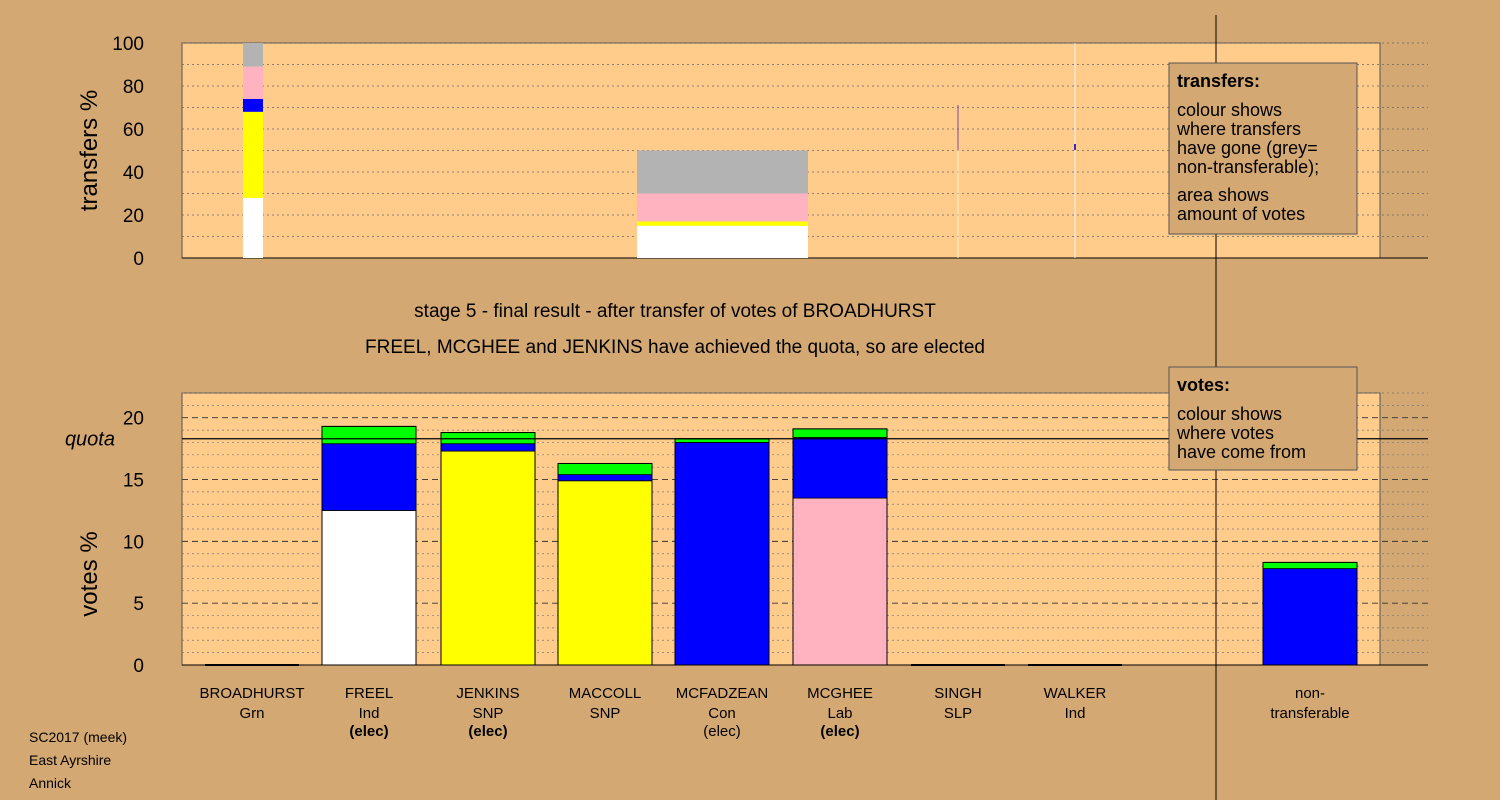  Describe the element at coordinates (1238, 129) in the screenshot. I see `transfers-legend-line: where transfers` at that location.